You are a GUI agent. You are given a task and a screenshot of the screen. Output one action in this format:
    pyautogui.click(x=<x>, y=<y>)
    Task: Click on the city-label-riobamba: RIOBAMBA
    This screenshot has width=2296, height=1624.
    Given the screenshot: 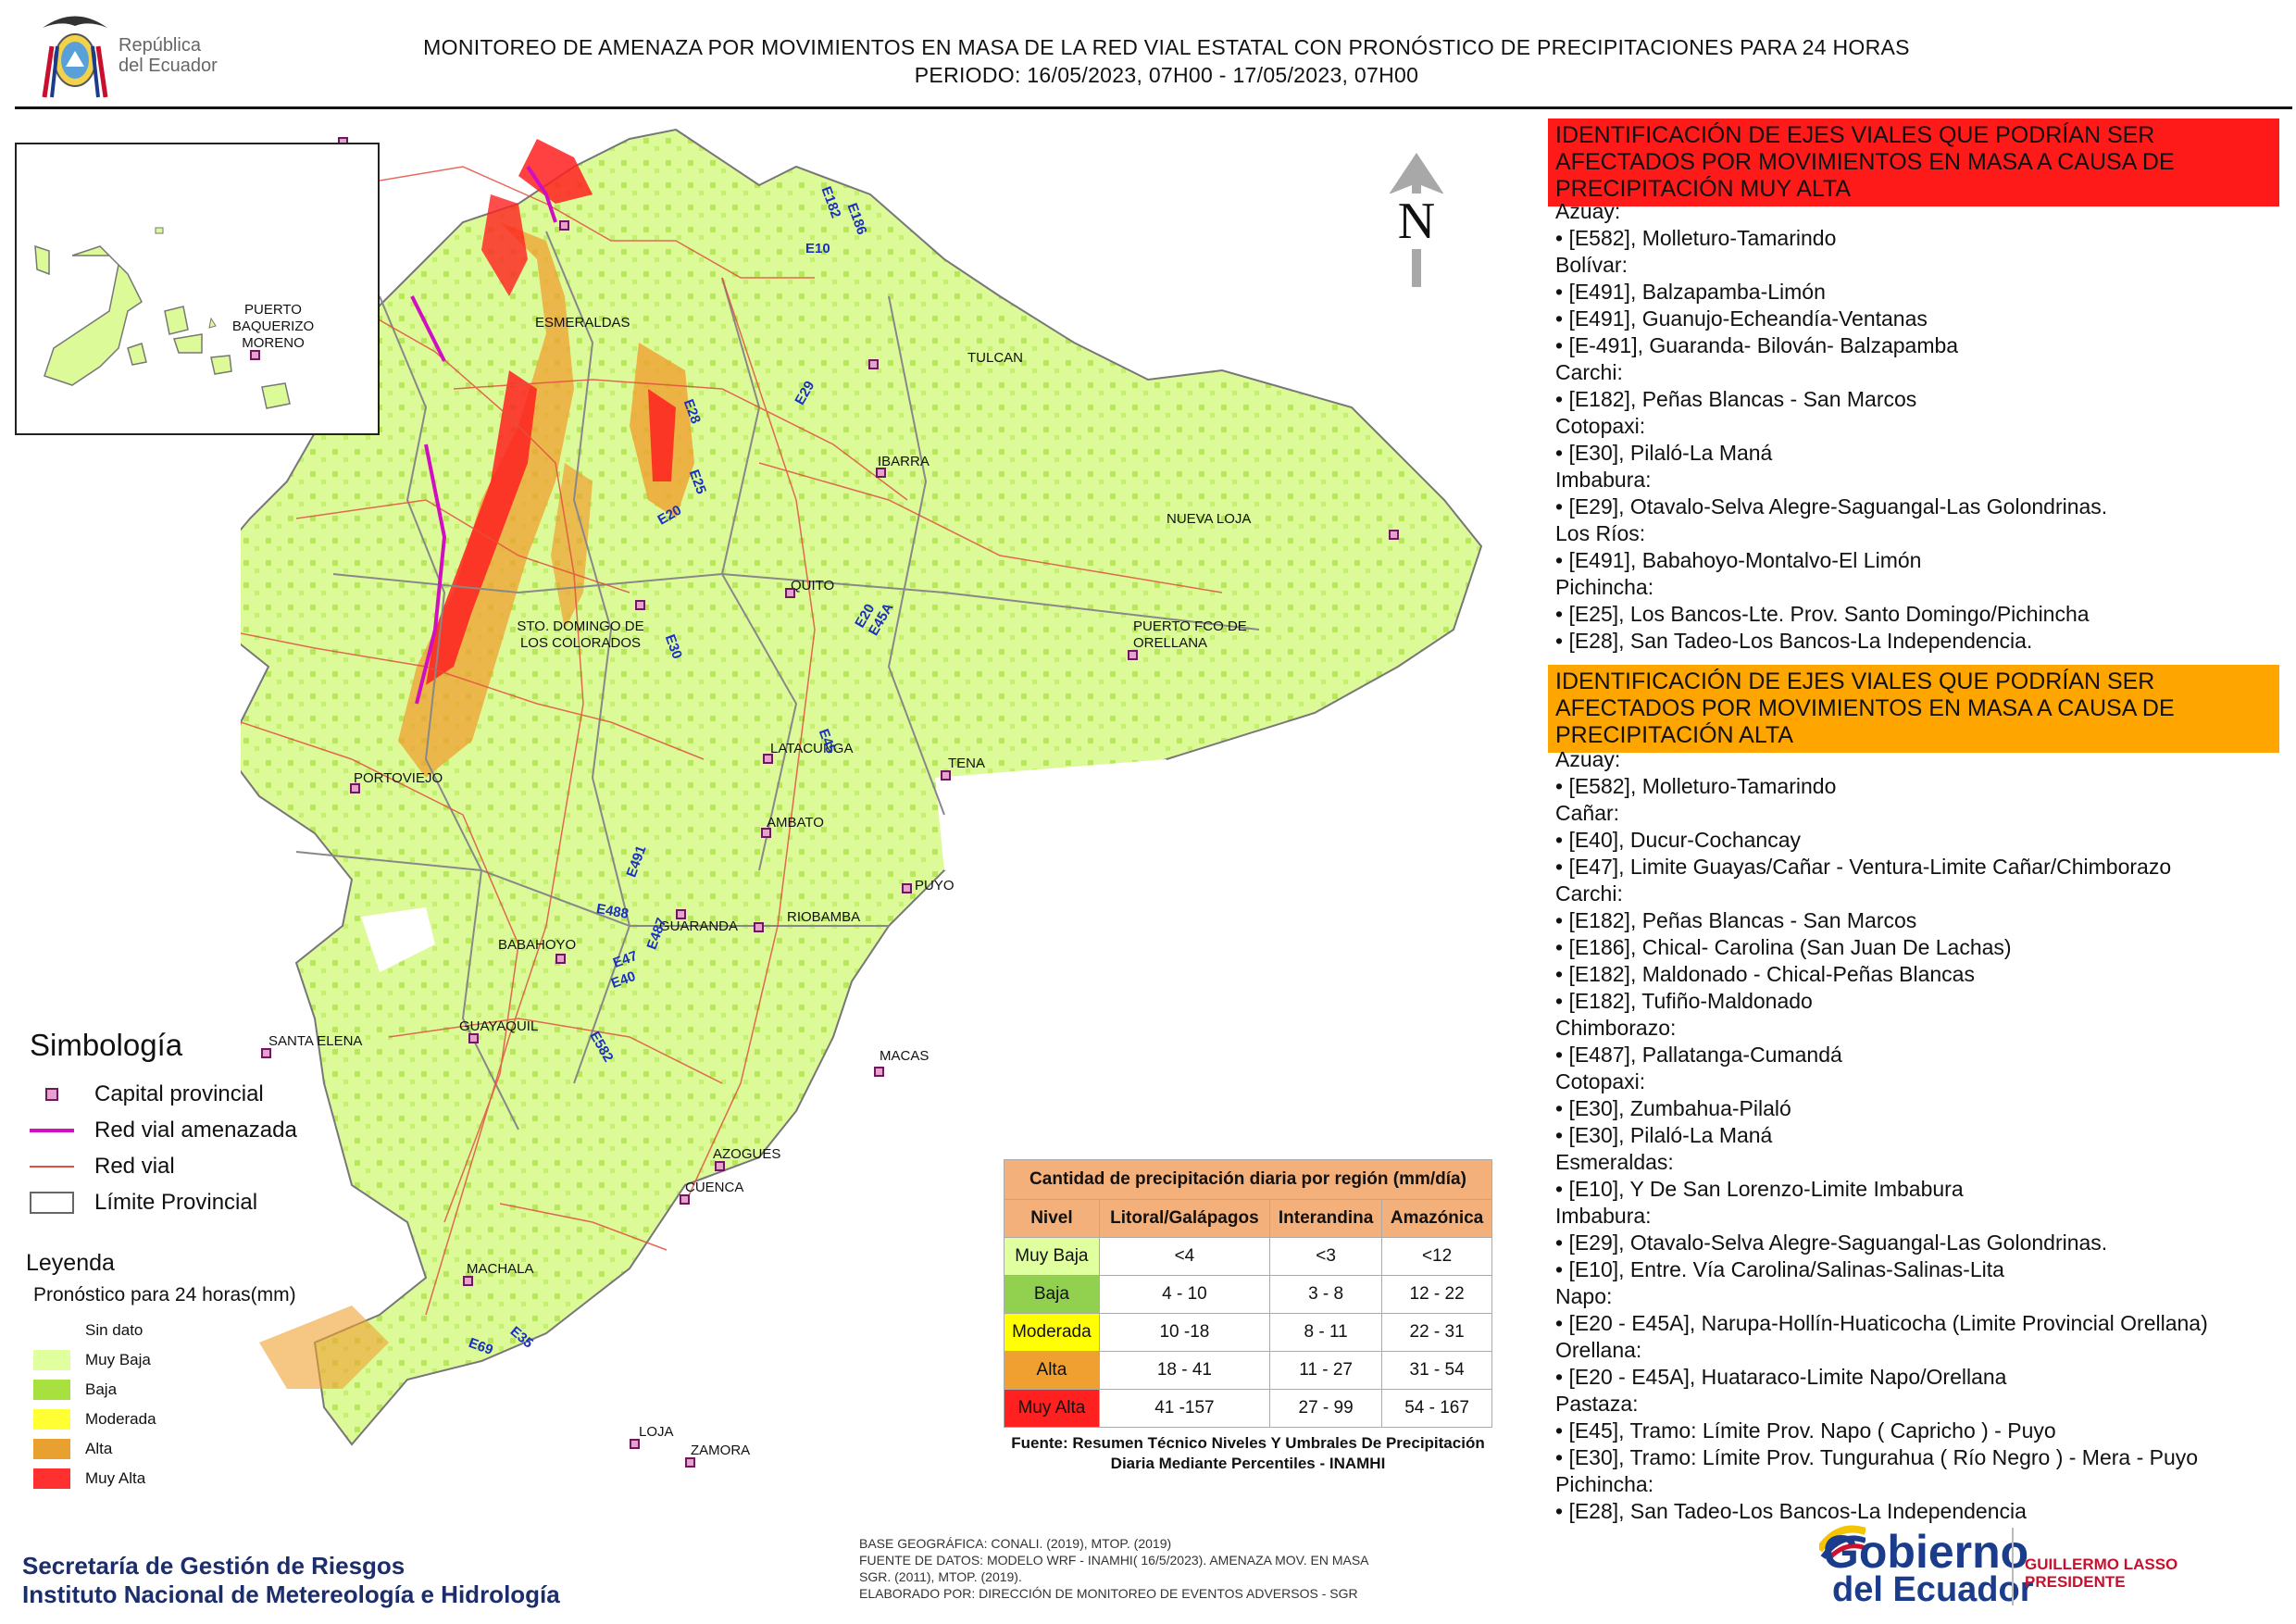 What is the action you would take?
    pyautogui.click(x=824, y=917)
    